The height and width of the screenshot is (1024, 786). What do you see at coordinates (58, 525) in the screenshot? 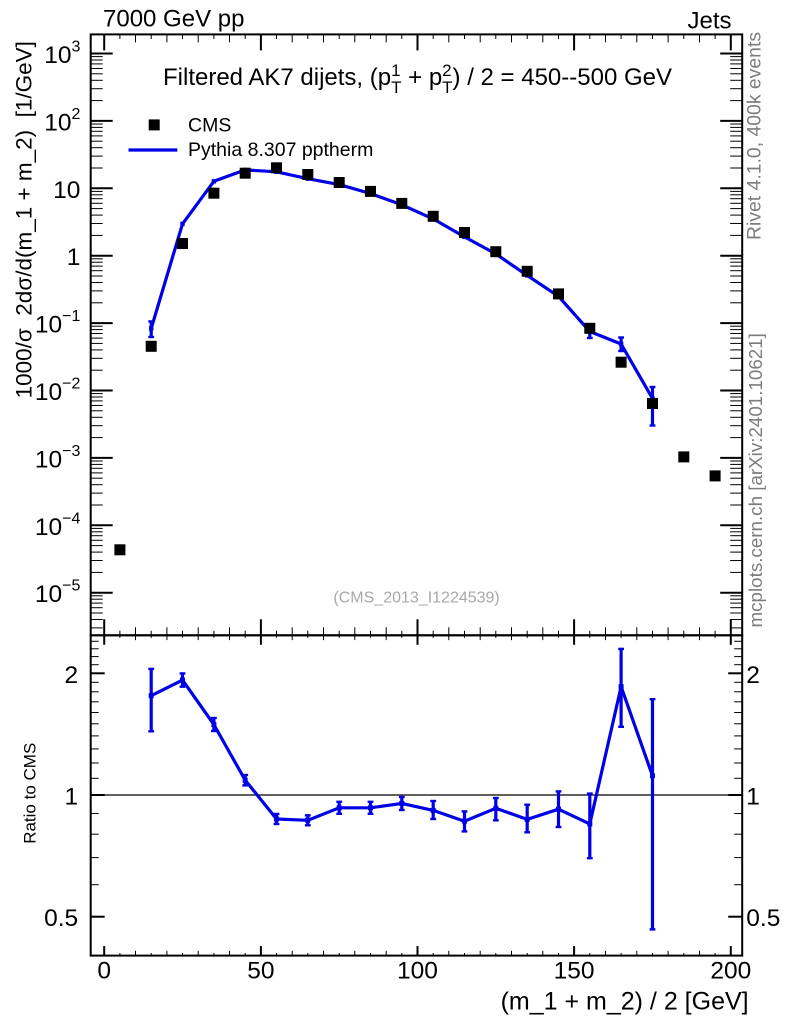
I see `svg-text: 10−4` at bounding box center [58, 525].